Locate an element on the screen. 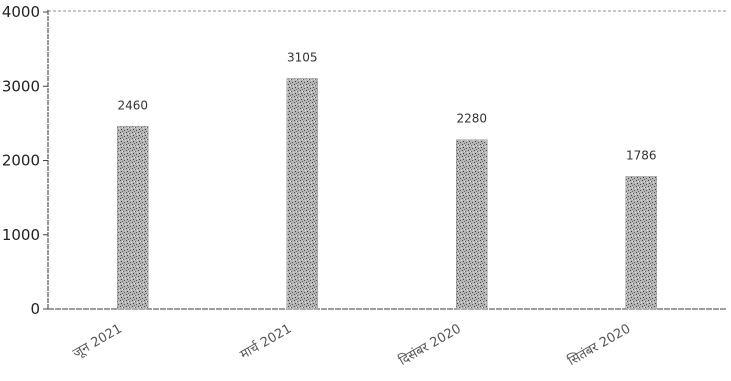 The height and width of the screenshot is (381, 731). x-category-label: जून 2021 is located at coordinates (97, 341).